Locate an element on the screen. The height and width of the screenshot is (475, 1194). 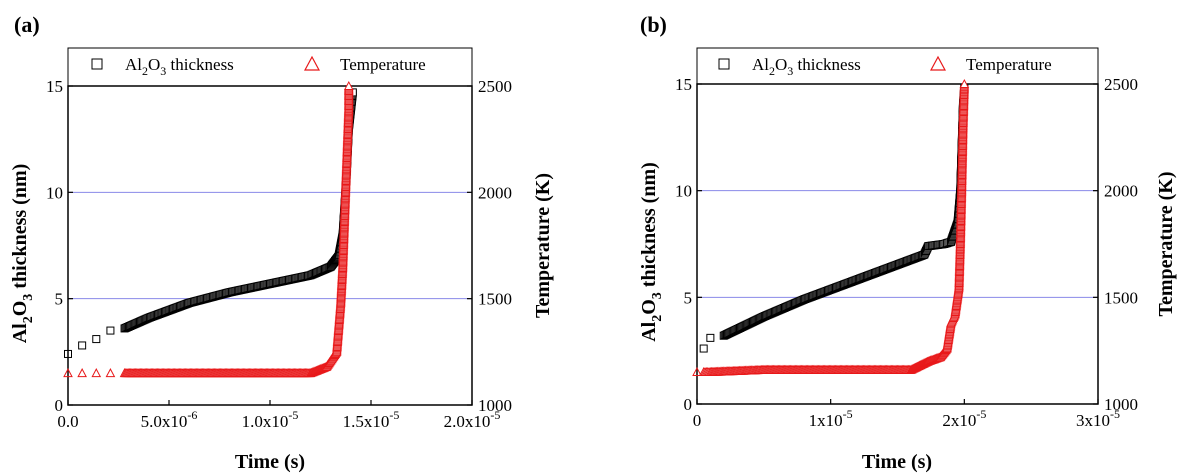
x-tick-label: 2.0x10⁻⁵ is located at coordinates (472, 419).